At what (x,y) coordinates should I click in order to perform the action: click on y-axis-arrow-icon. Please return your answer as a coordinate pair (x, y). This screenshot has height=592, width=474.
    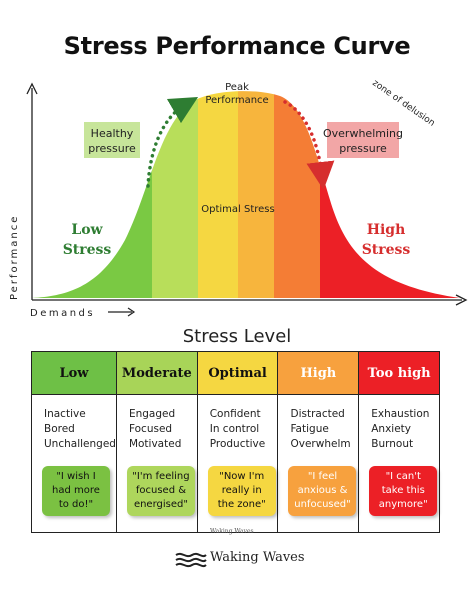
    Looking at the image, I should click on (32, 88).